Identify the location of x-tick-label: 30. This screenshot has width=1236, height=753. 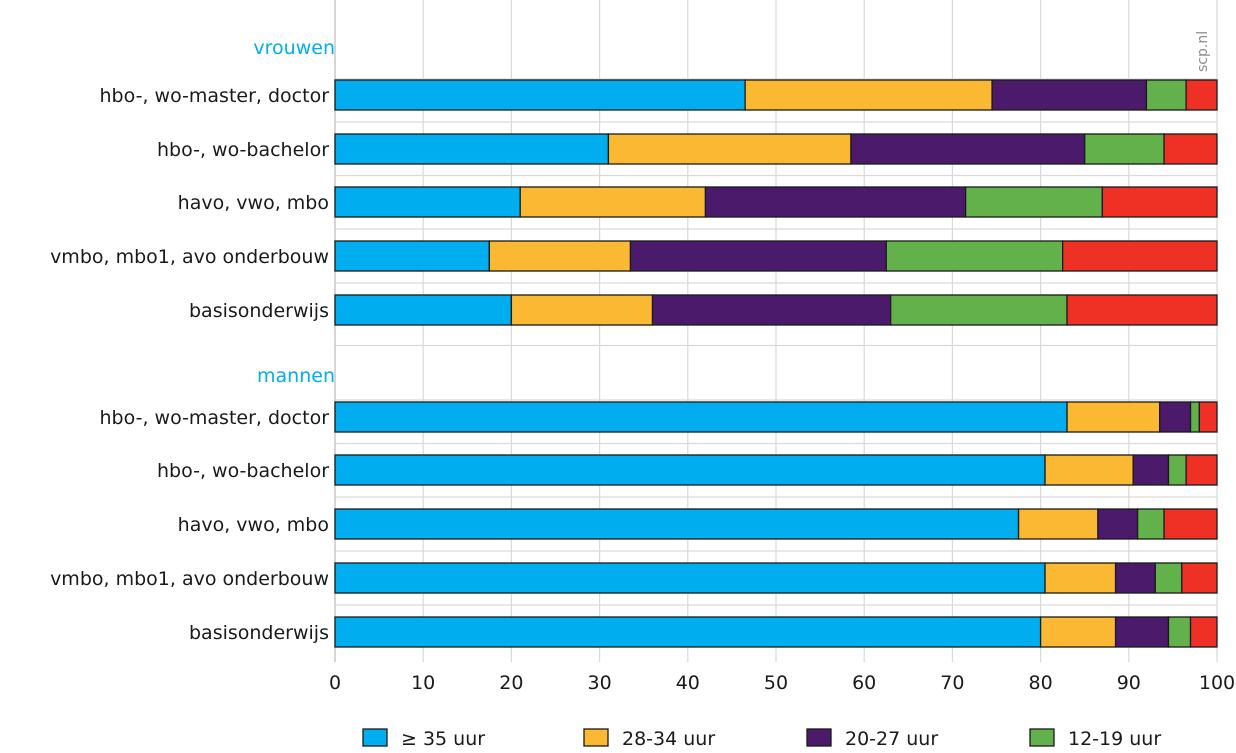
(600, 683).